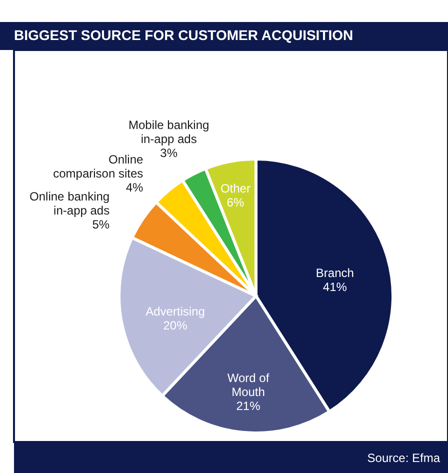 Image resolution: width=448 pixels, height=473 pixels. I want to click on slice-label: Mobile banking in-app ads, so click(169, 132).